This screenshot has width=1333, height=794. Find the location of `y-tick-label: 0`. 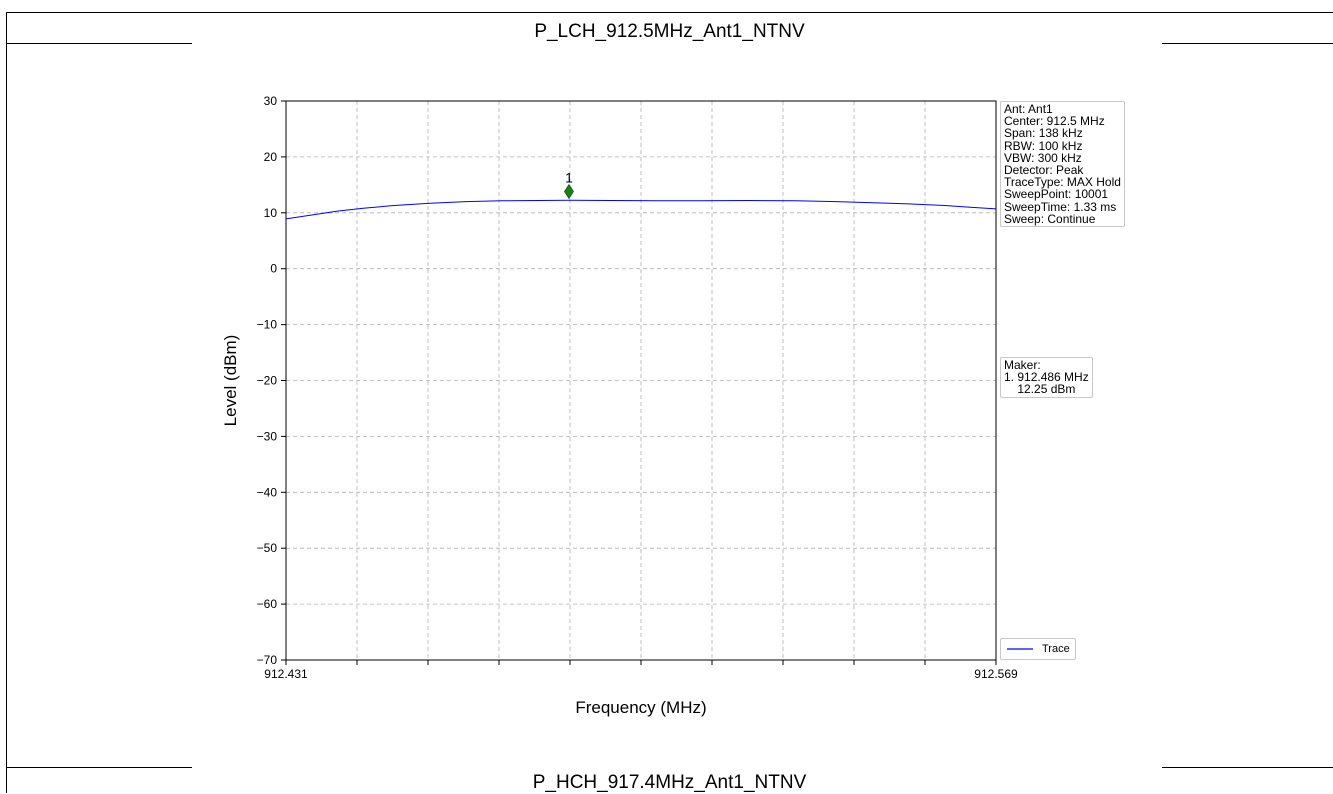

y-tick-label: 0 is located at coordinates (273, 269).